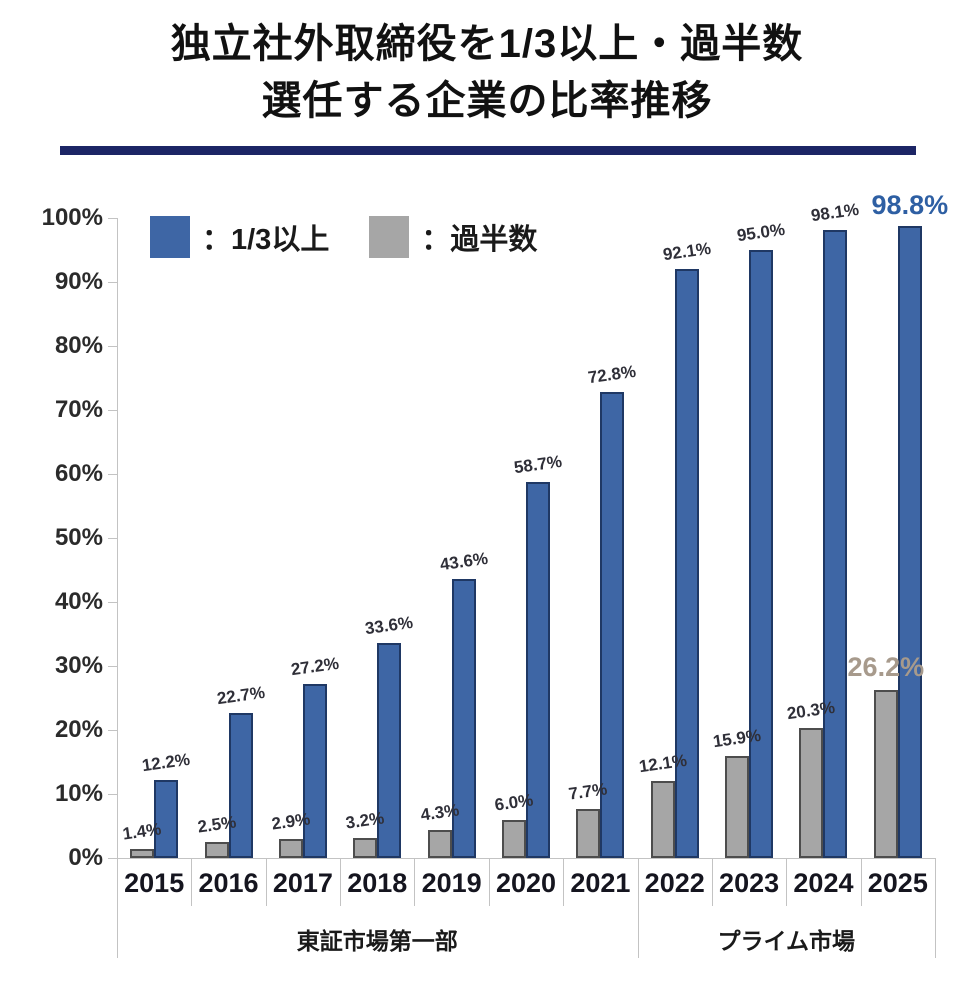  I want to click on legend-item-one-third: ：1/3以上, so click(239, 237).